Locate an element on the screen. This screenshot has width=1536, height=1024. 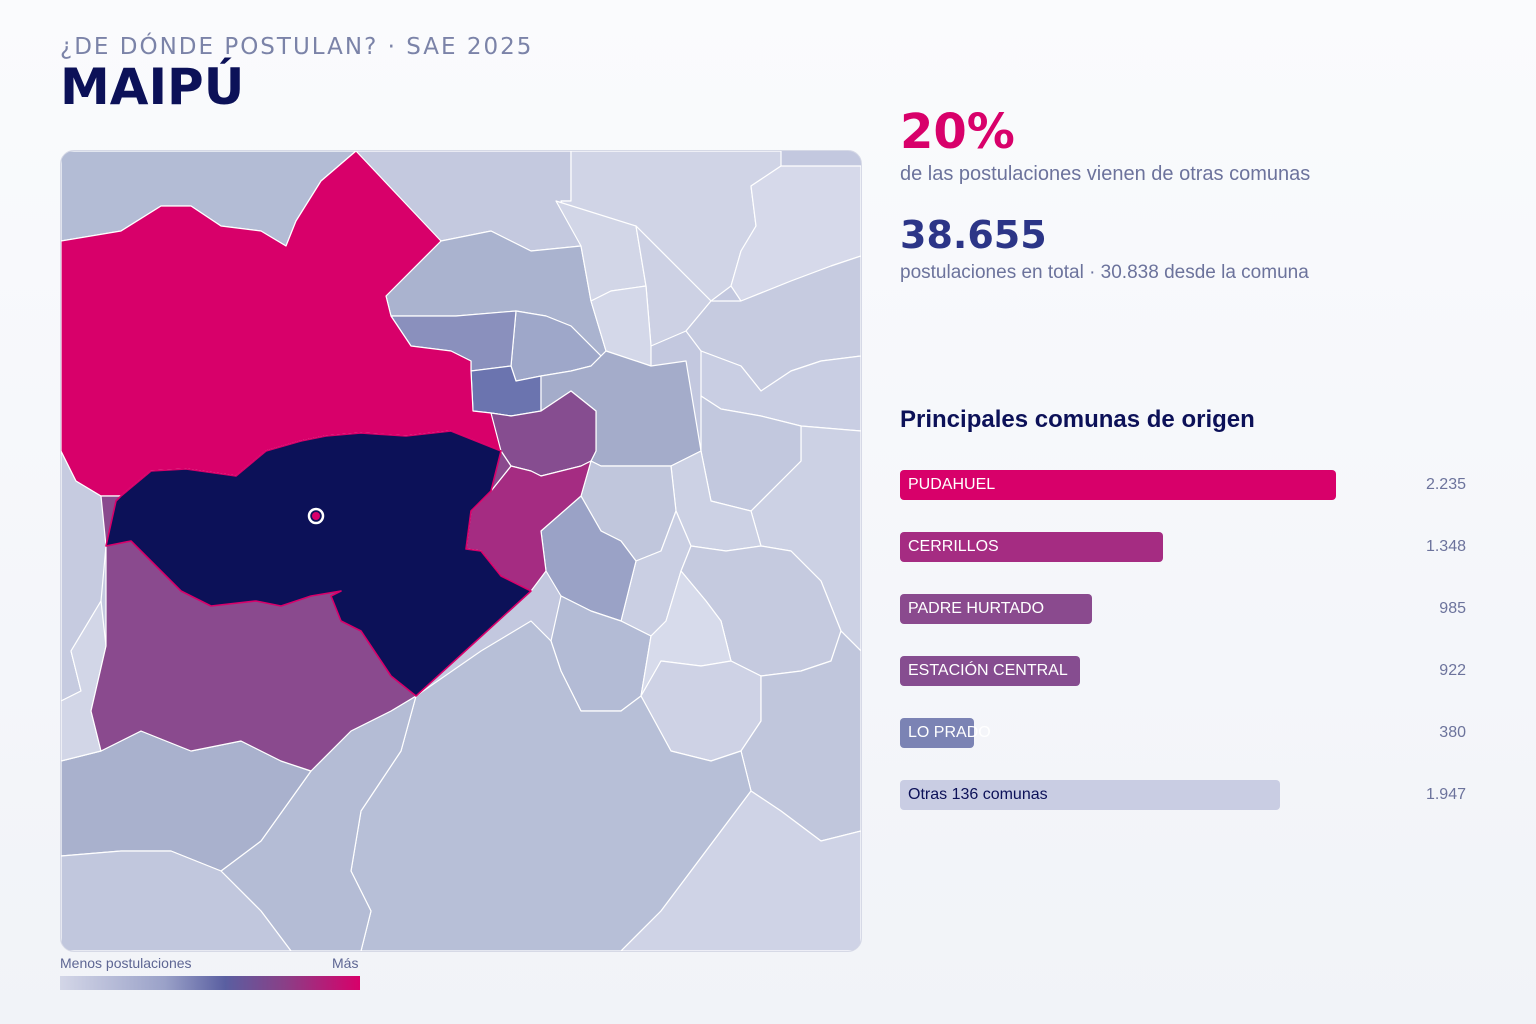
ranking-label: CERRILLOS is located at coordinates (953, 546).